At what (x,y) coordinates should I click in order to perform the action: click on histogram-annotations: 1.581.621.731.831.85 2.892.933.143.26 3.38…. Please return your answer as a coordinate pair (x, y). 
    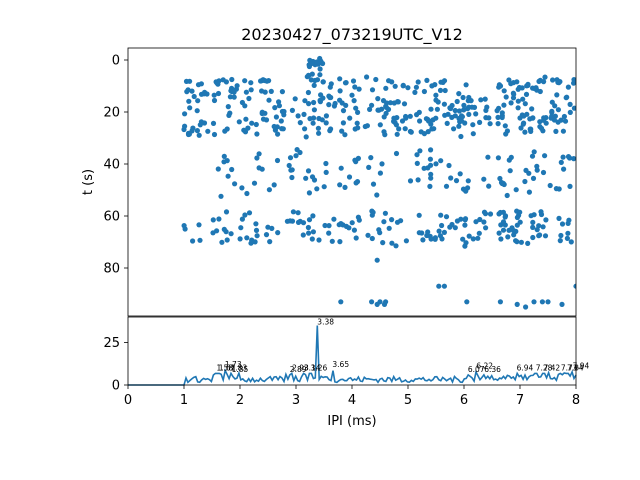
    Looking at the image, I should click on (403, 346).